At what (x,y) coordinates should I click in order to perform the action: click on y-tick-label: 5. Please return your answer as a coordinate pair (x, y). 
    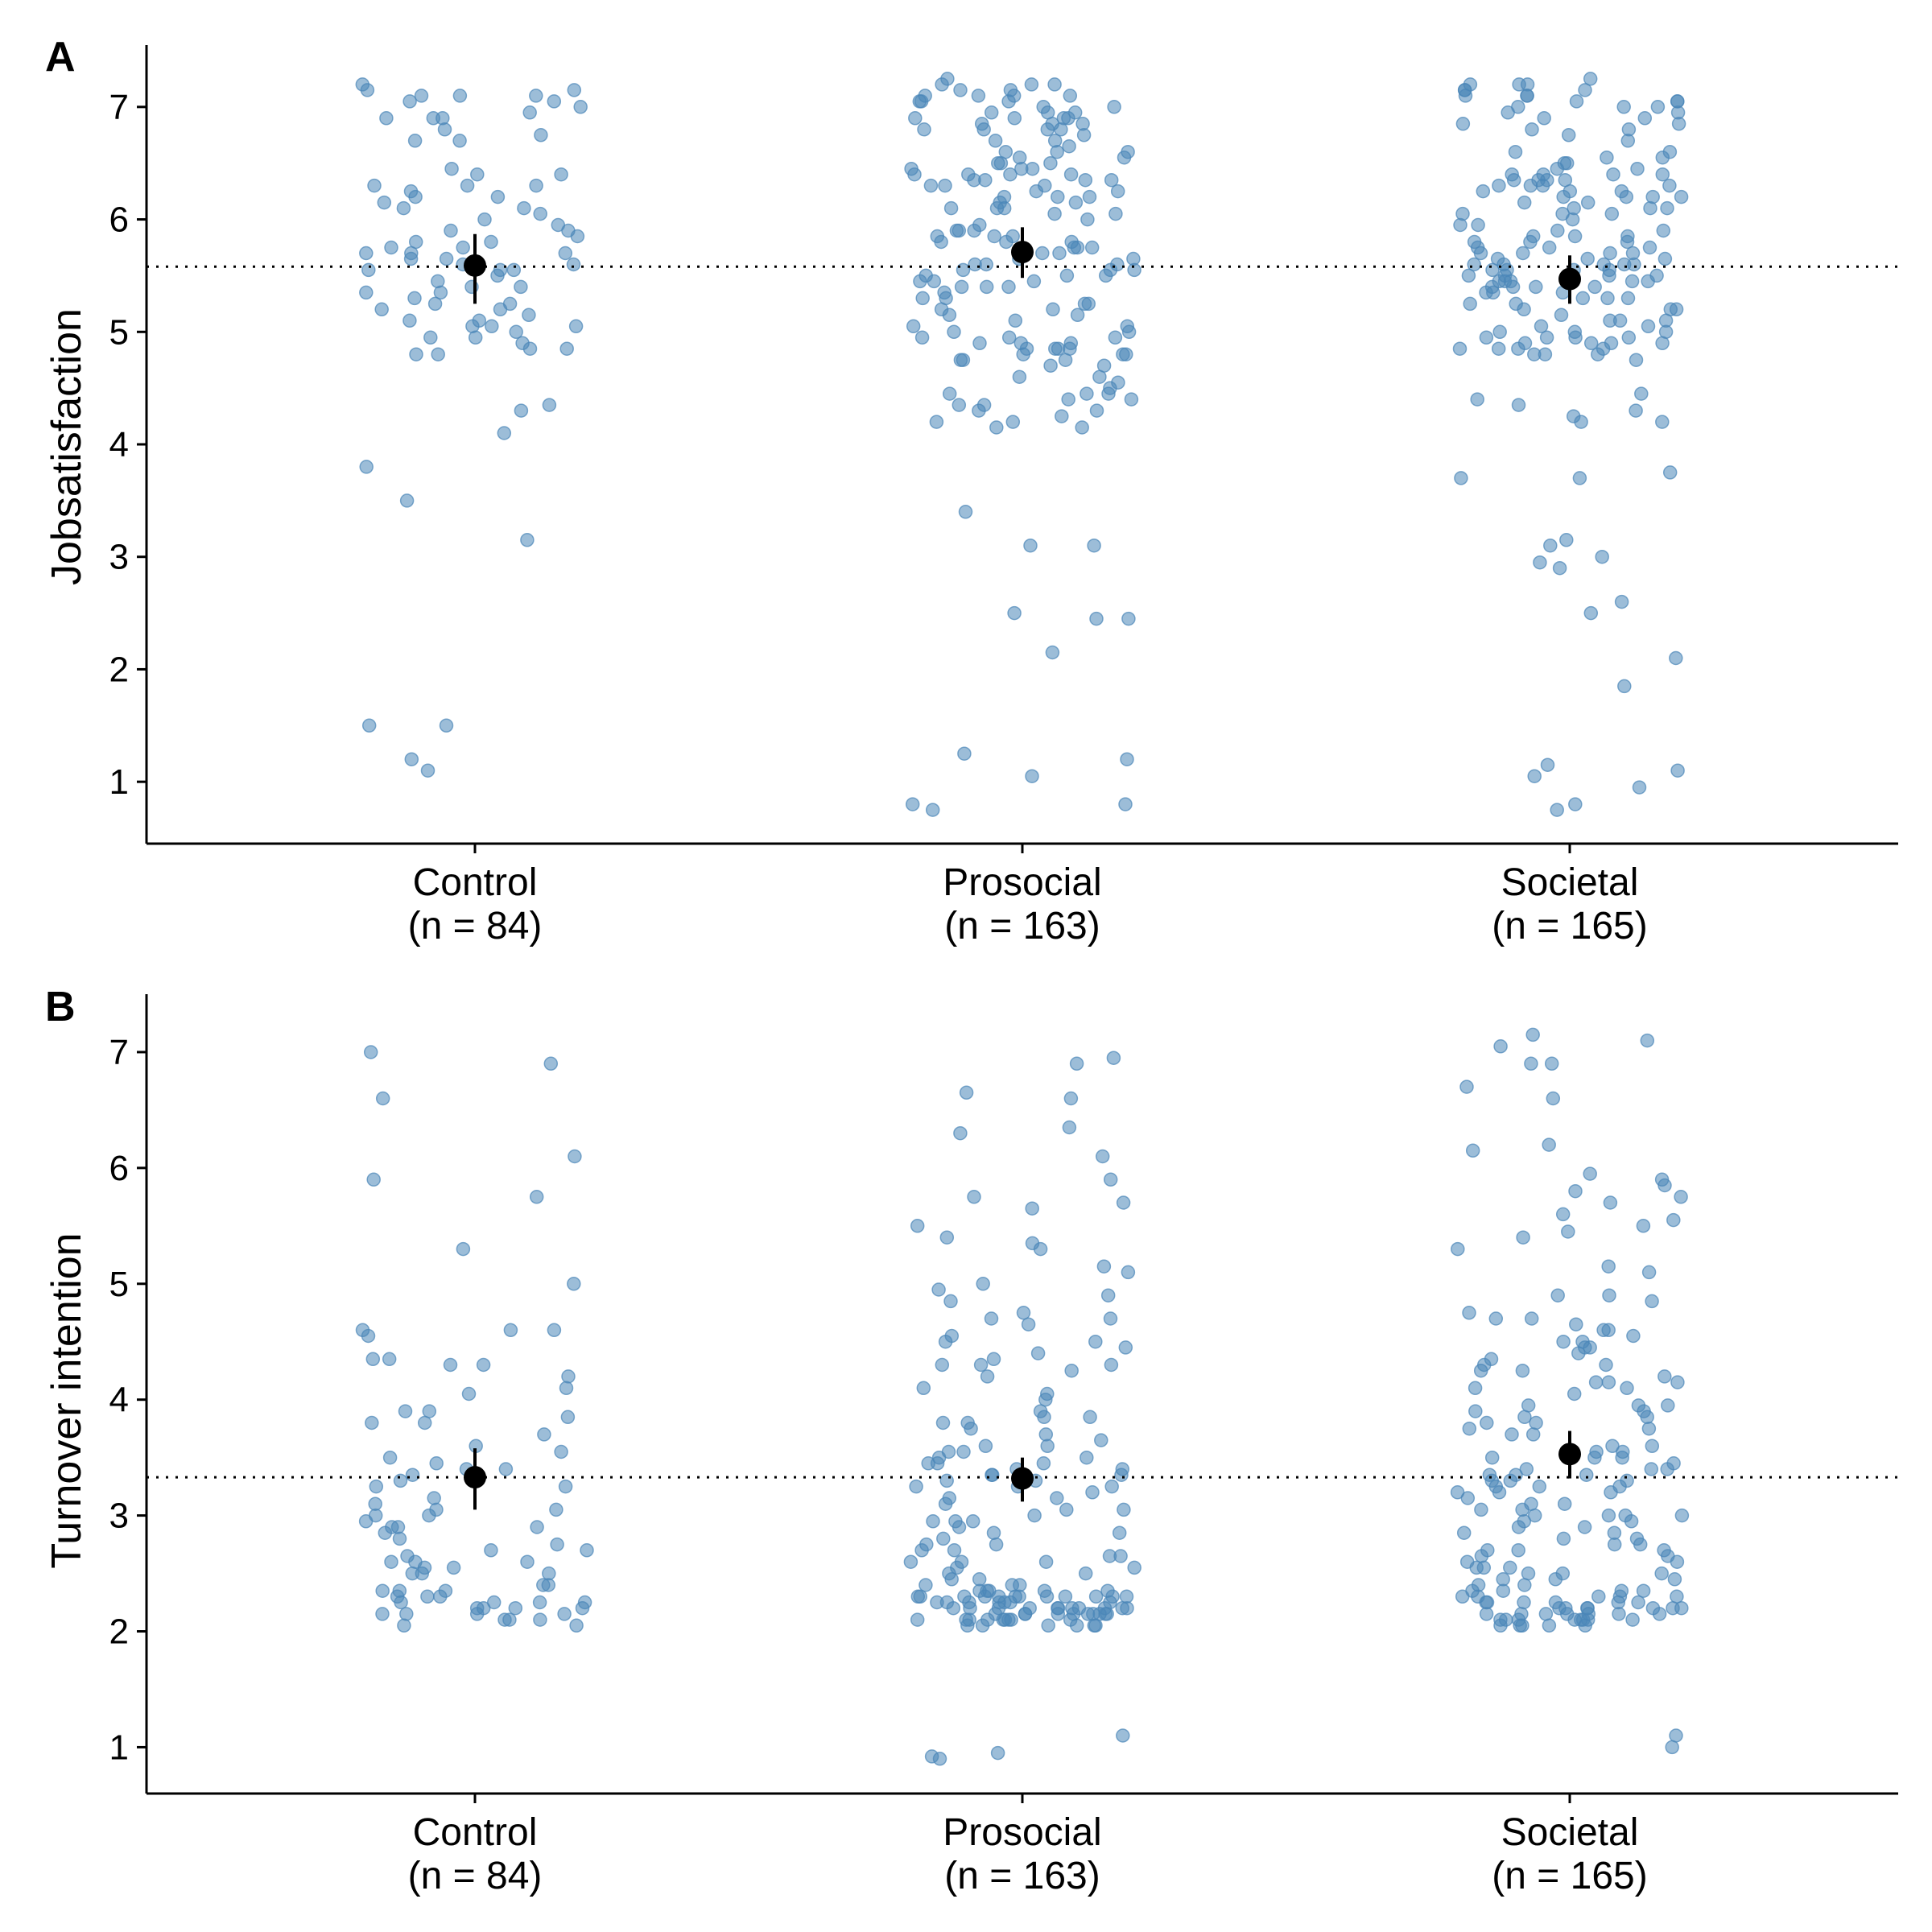
    Looking at the image, I should click on (119, 1284).